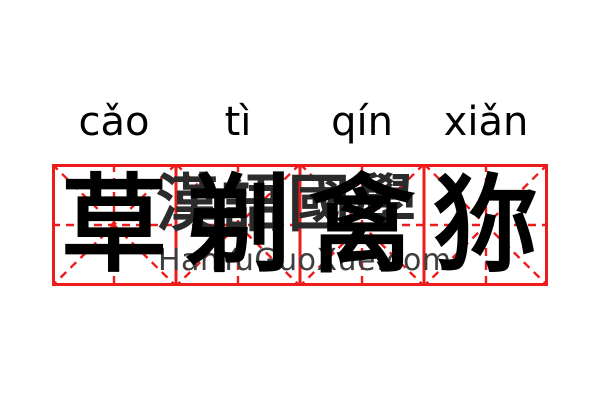 This screenshot has width=600, height=400. I want to click on pinyin-syllable-2: tì, so click(238, 122).